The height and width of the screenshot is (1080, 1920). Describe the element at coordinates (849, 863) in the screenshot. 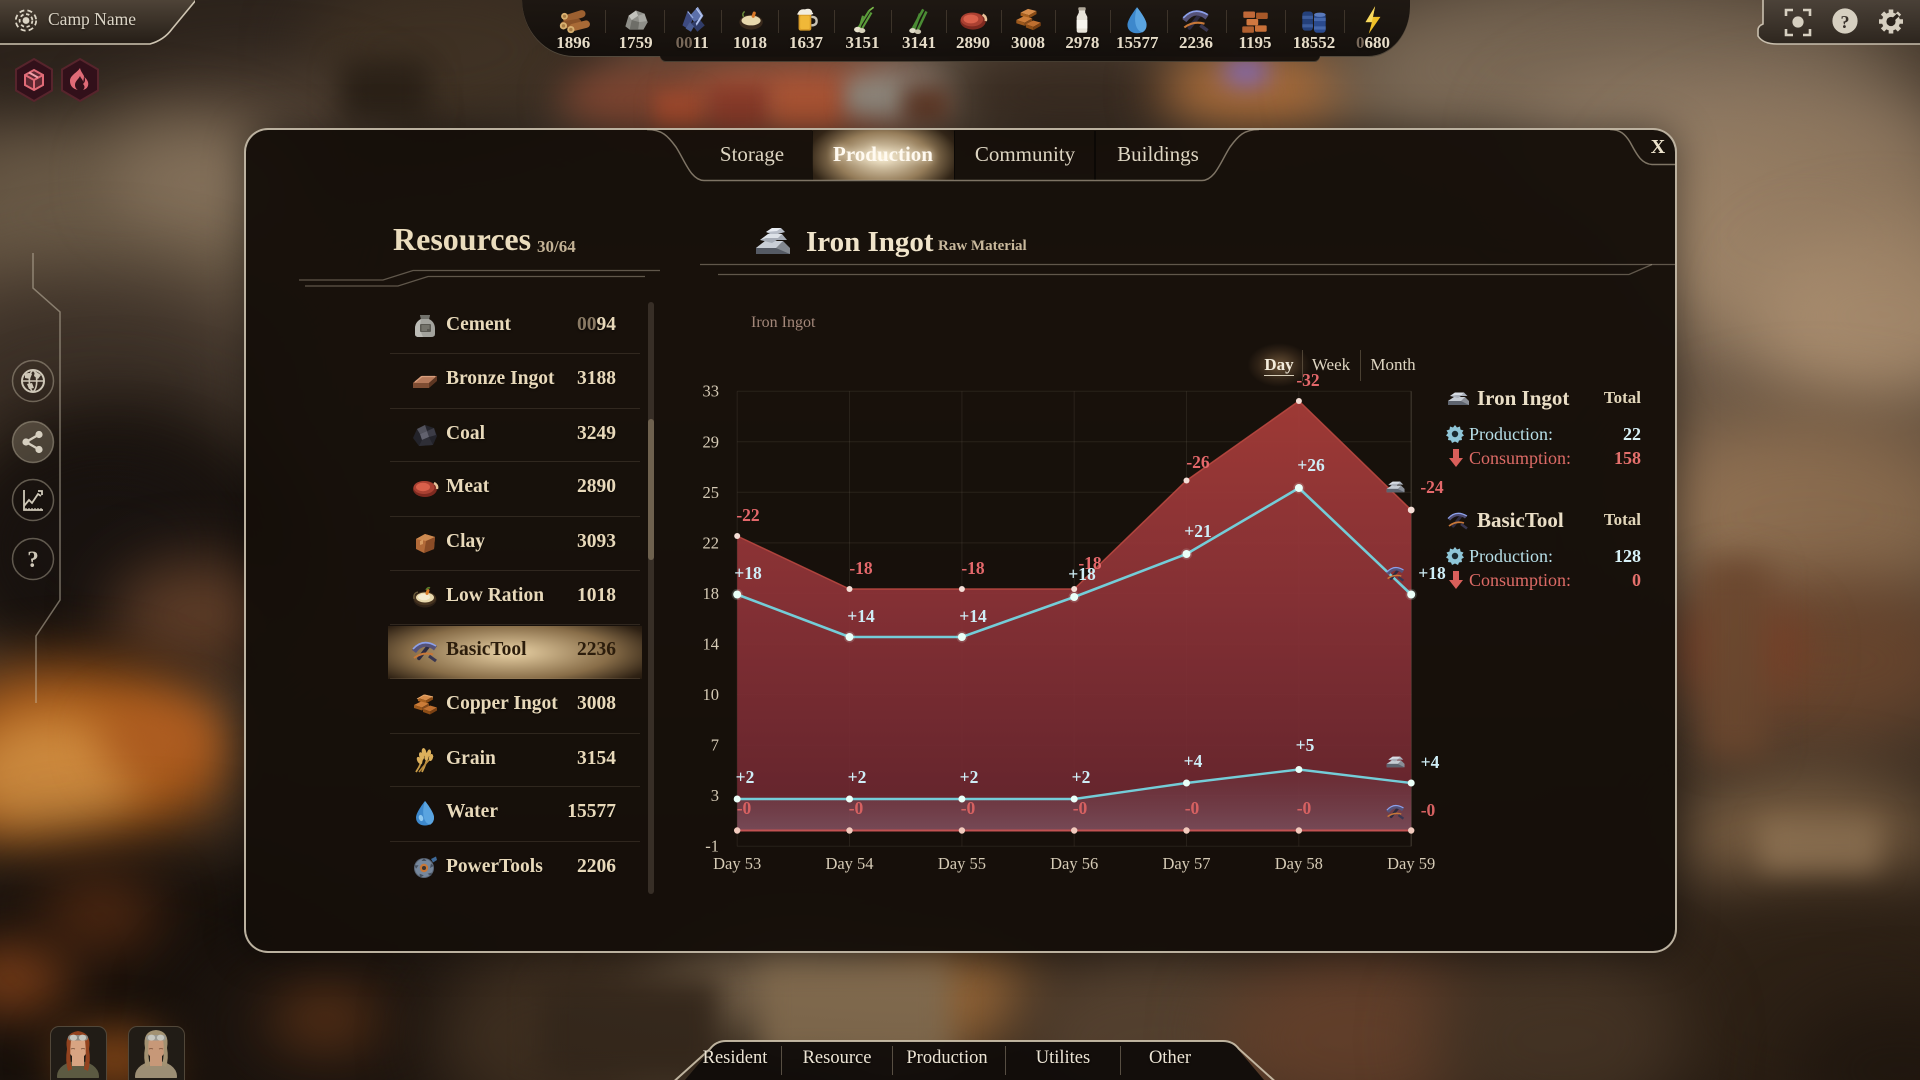

I see `svg-text: Day 54` at that location.